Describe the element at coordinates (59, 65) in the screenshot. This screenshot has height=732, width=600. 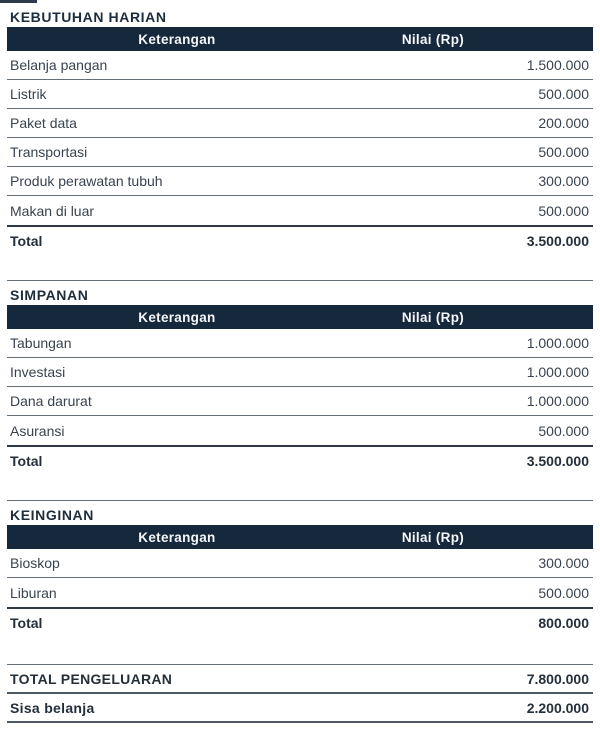
I see `row-label: Belanja pangan` at that location.